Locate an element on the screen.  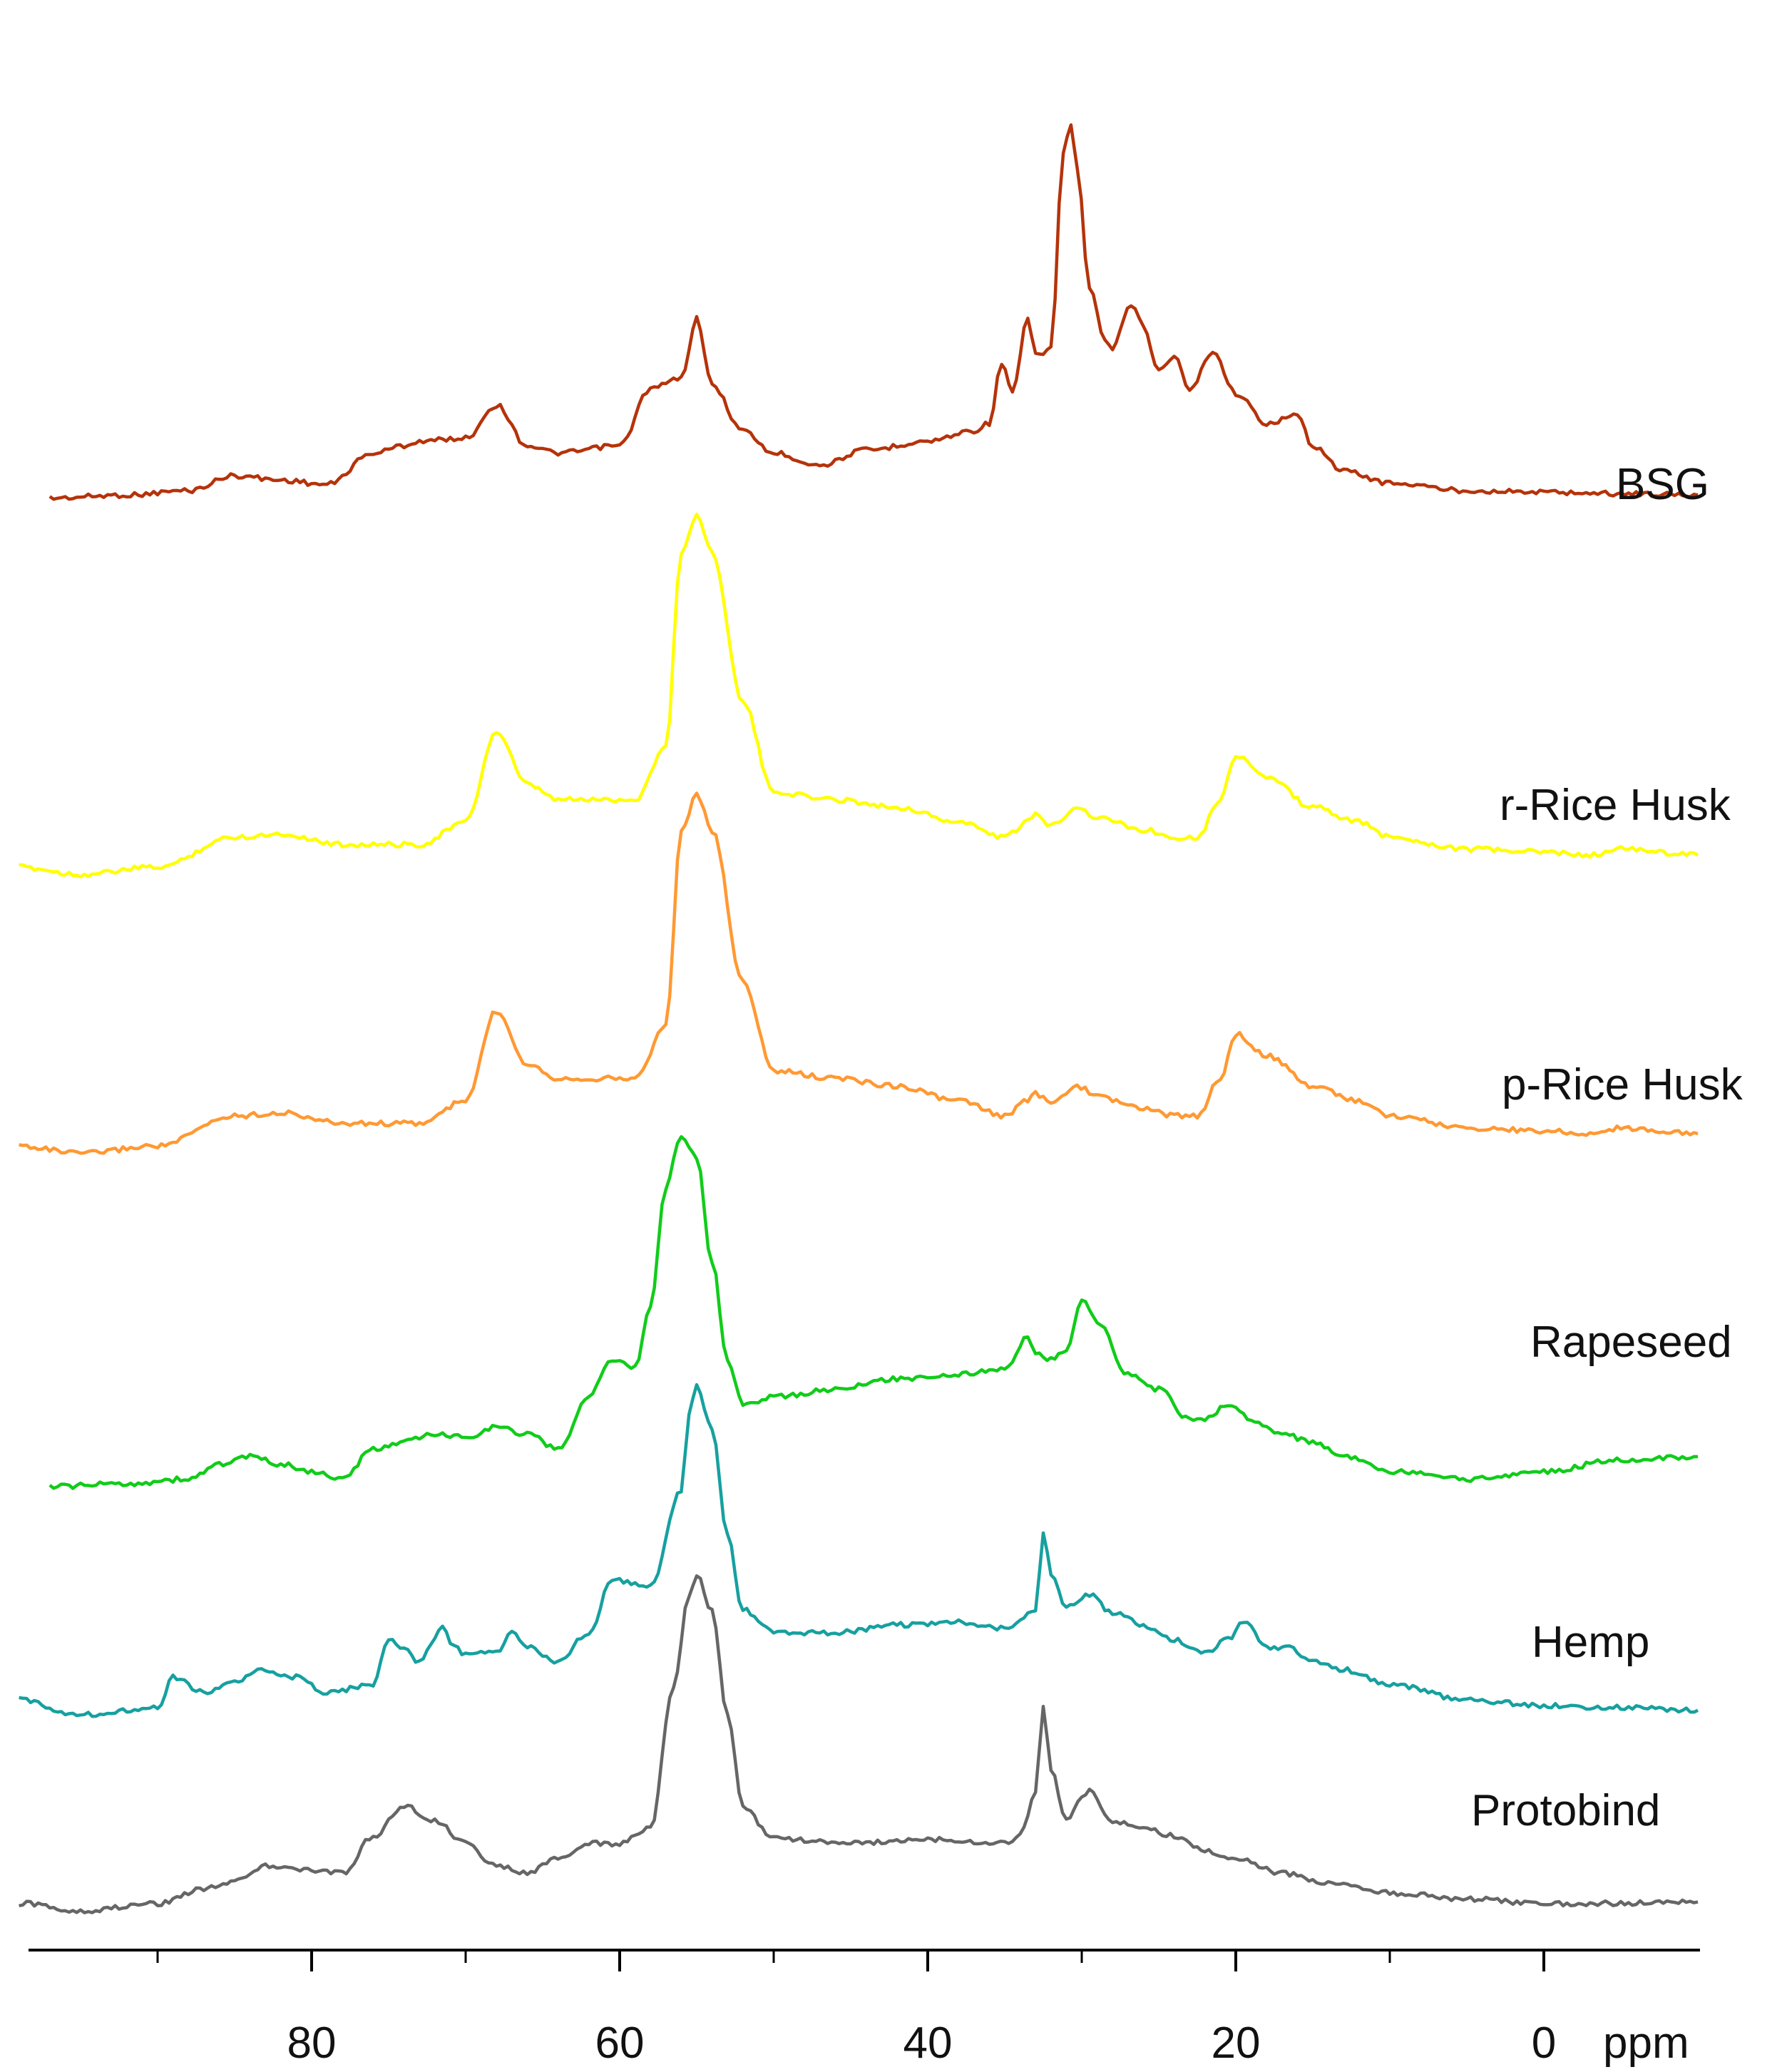
series-label: BSG is located at coordinates (1662, 484).